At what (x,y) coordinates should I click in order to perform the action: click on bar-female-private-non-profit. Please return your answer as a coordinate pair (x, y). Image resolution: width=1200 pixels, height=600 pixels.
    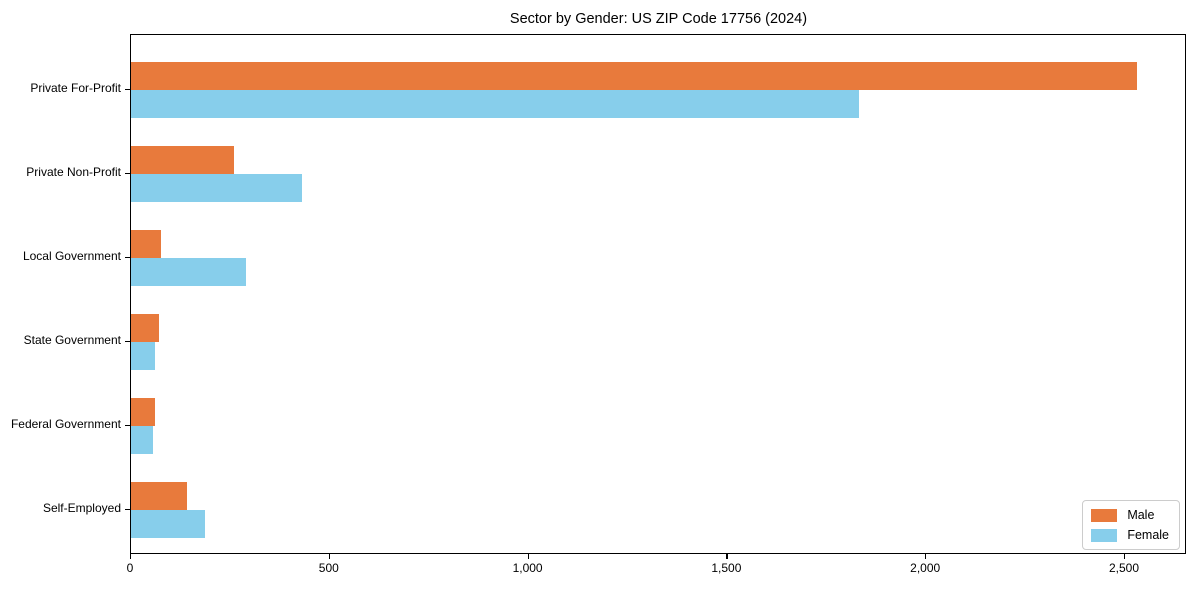
    Looking at the image, I should click on (216, 188).